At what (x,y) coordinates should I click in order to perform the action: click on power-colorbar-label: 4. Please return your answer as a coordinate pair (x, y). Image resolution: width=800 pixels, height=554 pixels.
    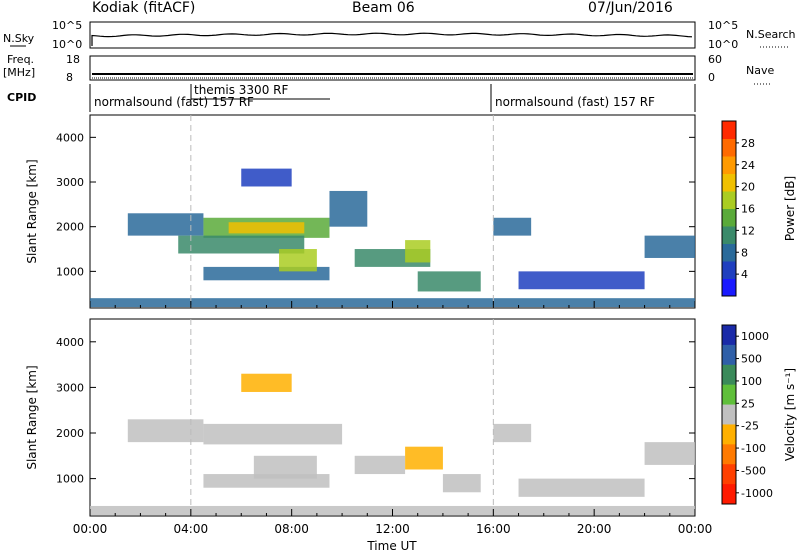
    Looking at the image, I should click on (744, 274).